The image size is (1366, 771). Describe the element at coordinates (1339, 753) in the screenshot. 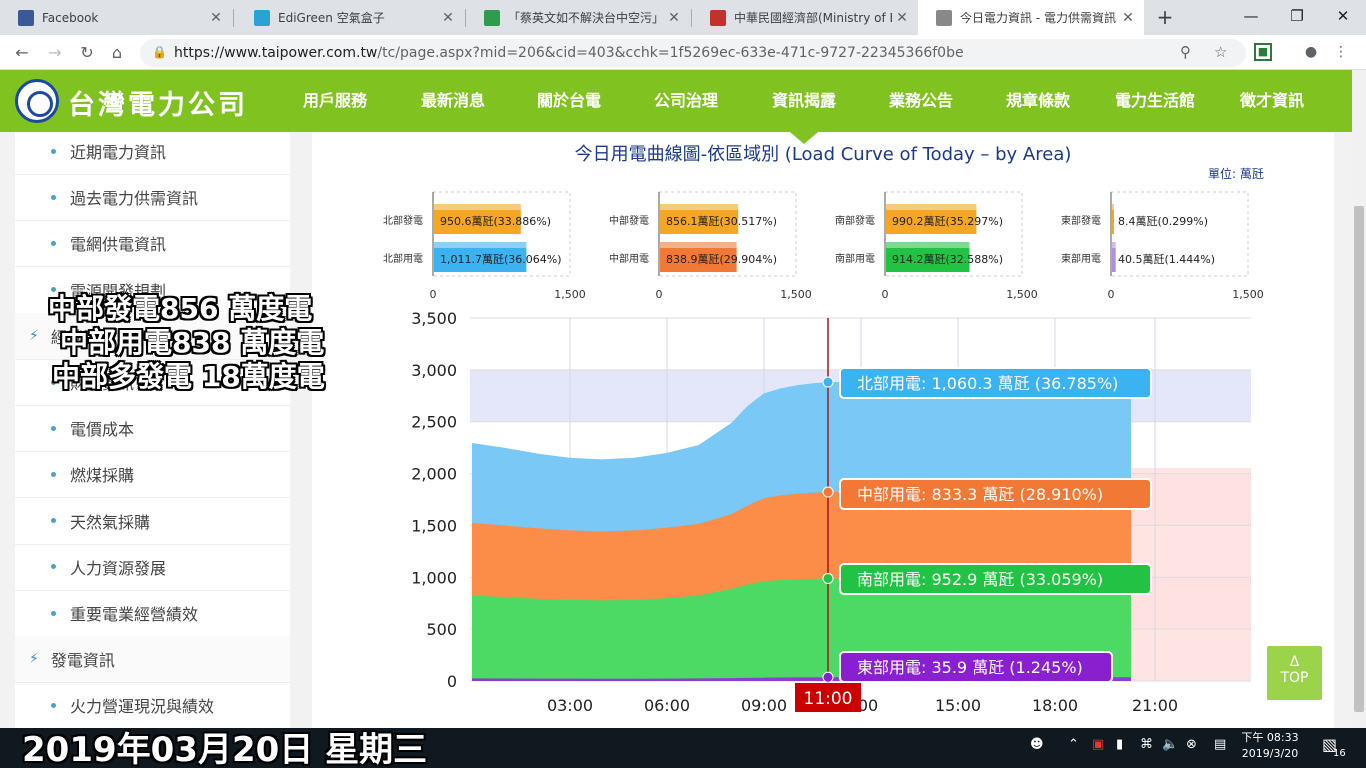

I see `notification-count: 16` at that location.